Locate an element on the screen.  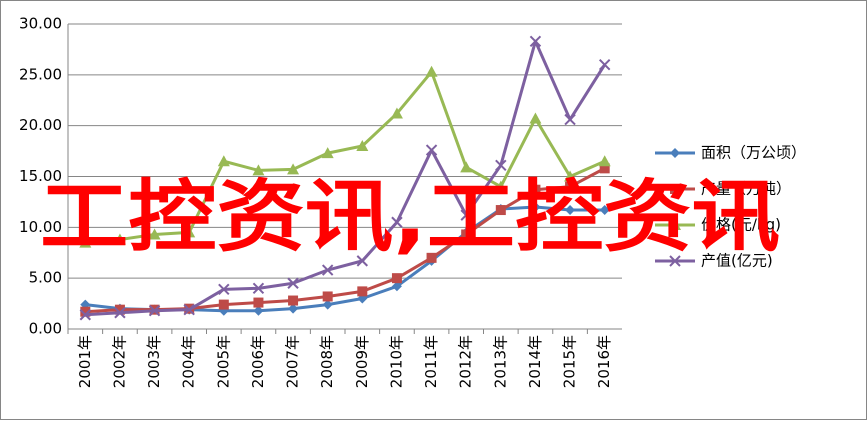
y-tick-label: 5.00 is located at coordinates (45, 278).